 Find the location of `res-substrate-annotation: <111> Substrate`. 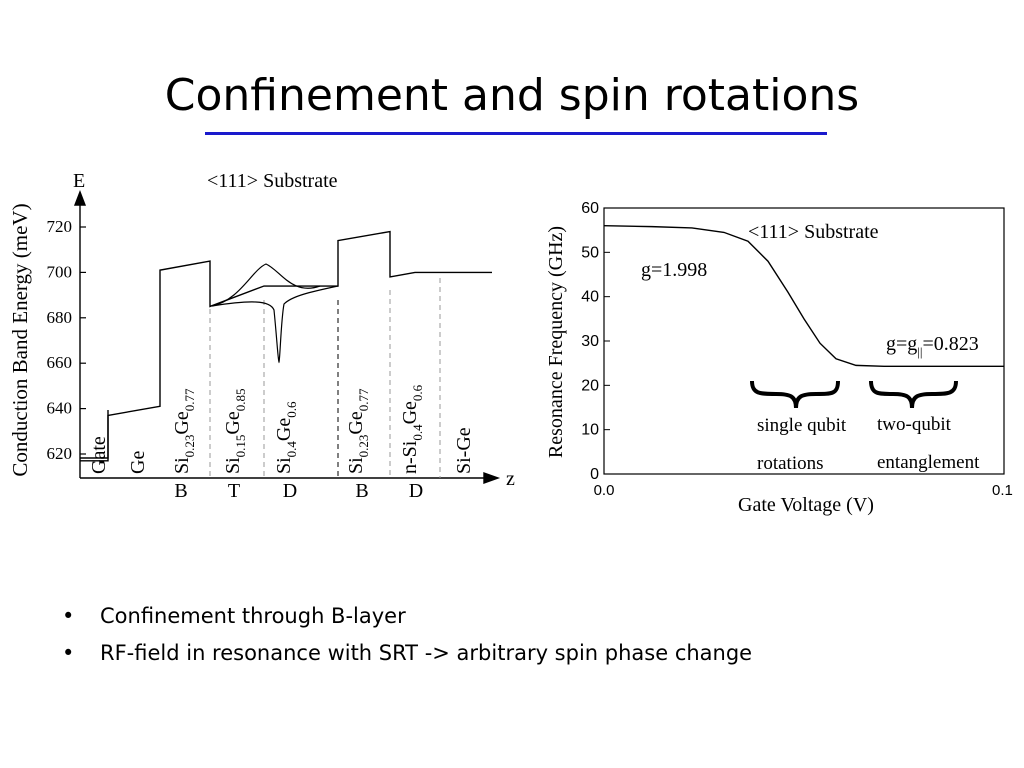

res-substrate-annotation: <111> Substrate is located at coordinates (813, 232).